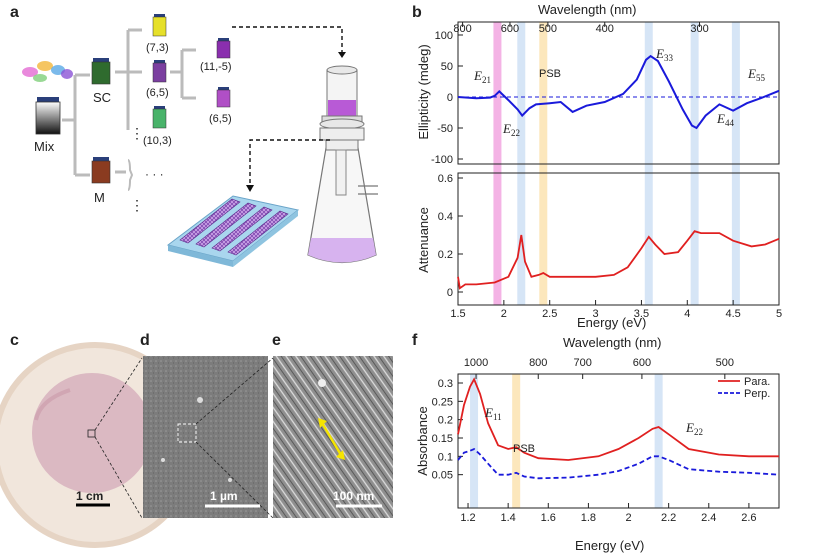 The width and height of the screenshot is (830, 554). I want to click on abs-x-tick-label: 2.6, so click(748, 518).